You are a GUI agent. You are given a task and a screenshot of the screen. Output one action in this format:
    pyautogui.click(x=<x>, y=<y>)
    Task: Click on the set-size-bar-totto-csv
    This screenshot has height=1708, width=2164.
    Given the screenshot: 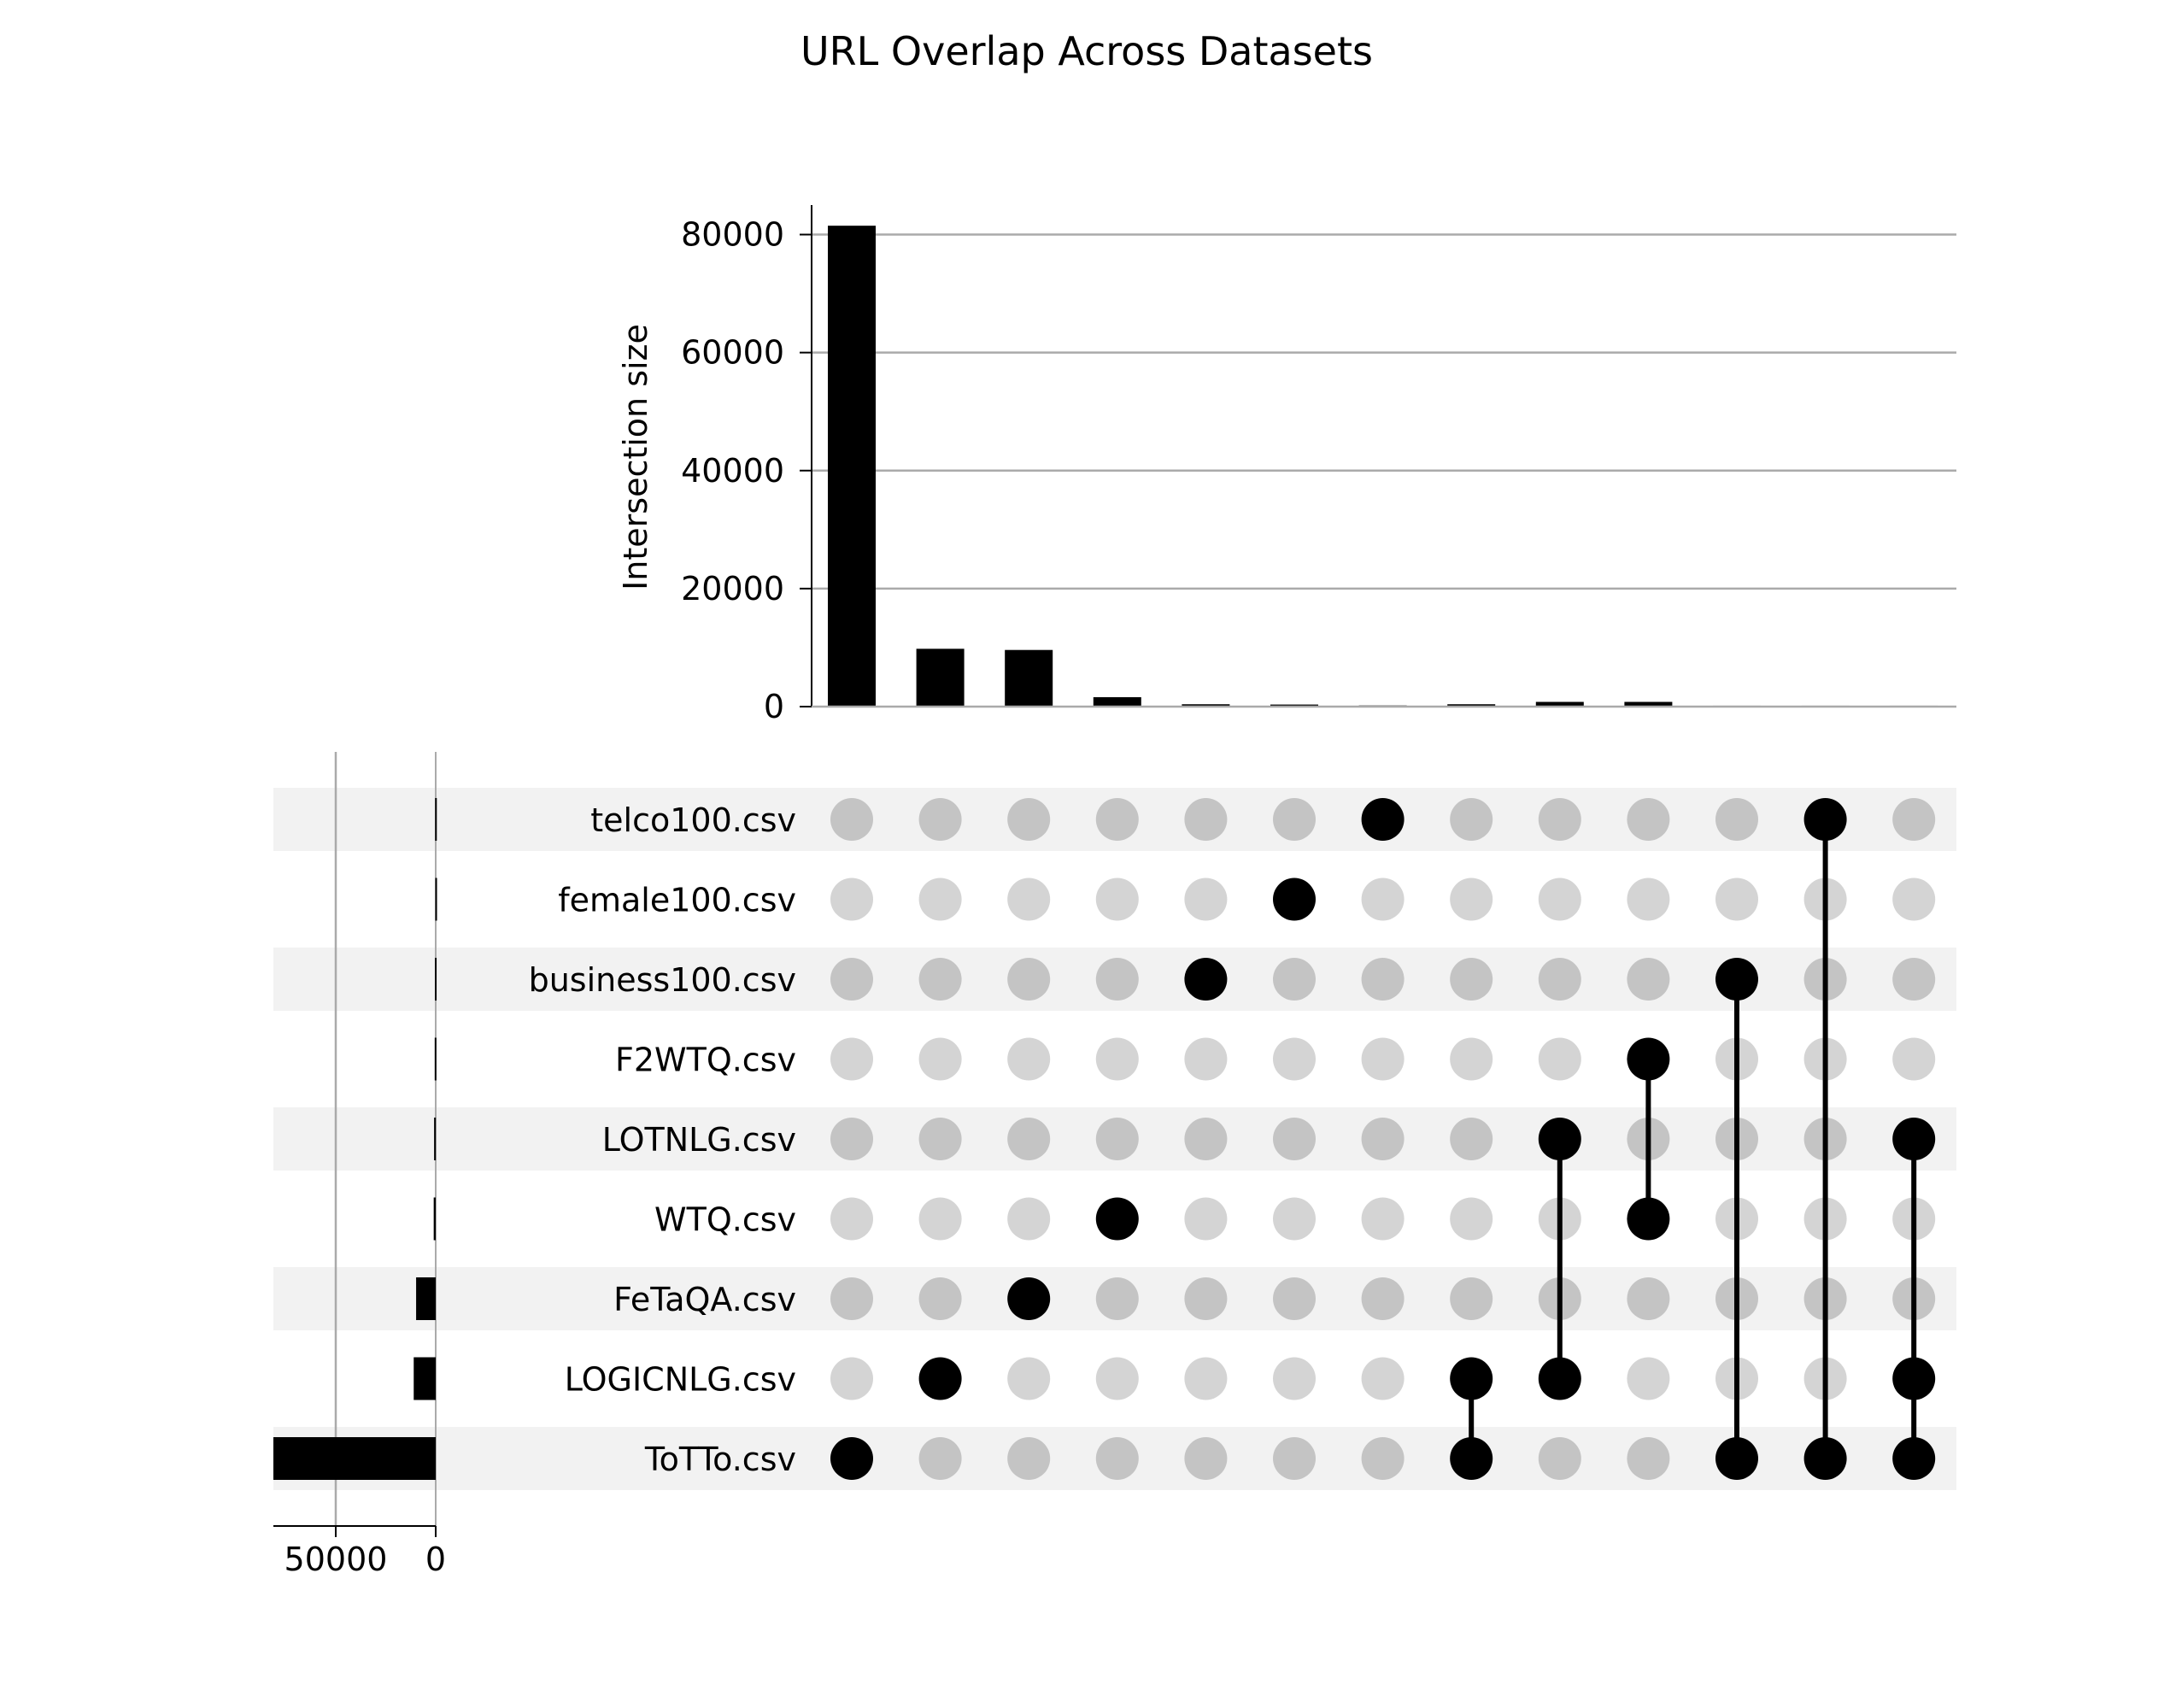 What is the action you would take?
    pyautogui.click(x=354, y=1458)
    